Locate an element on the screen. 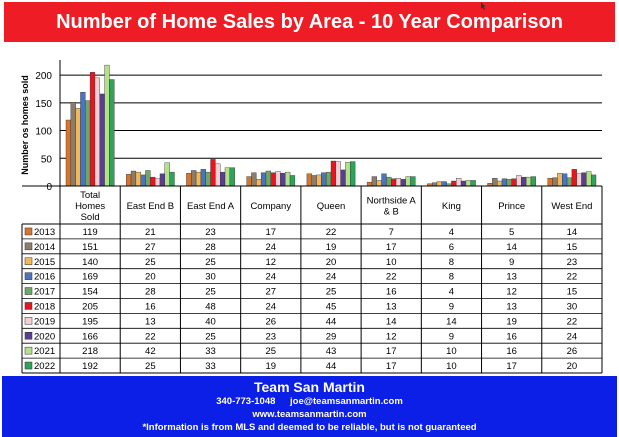  y-tick-label: 150 is located at coordinates (43, 104).